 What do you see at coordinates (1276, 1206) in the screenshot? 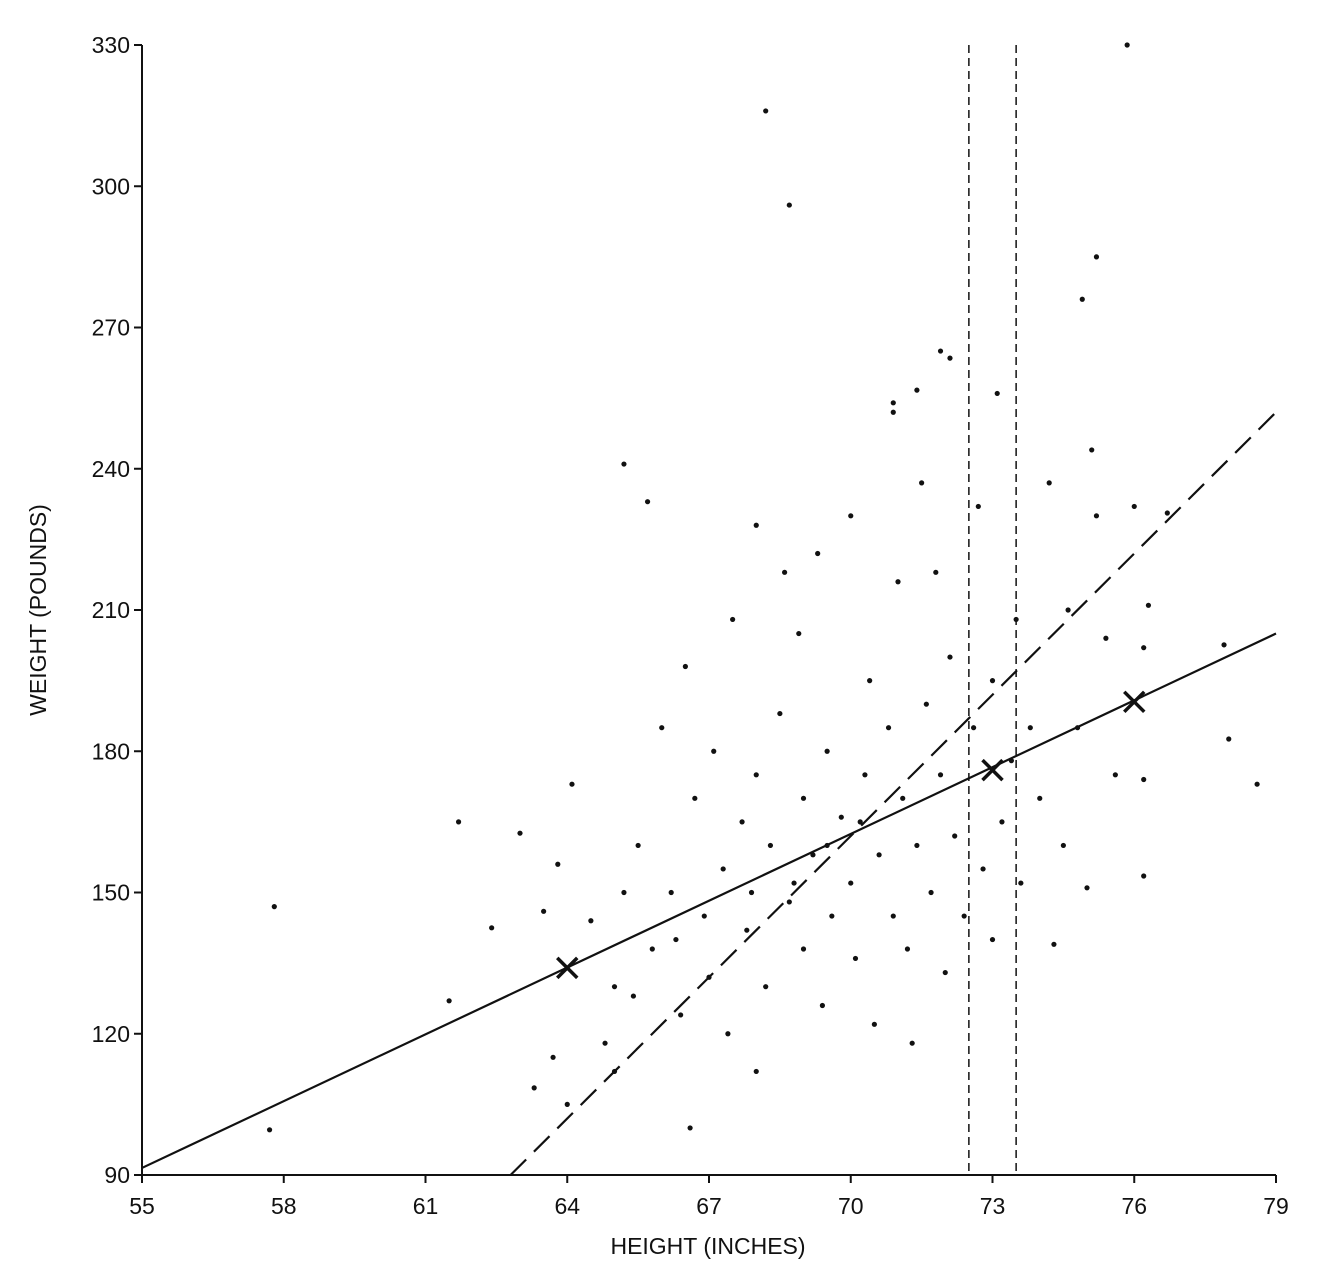
I see `x-tick-label: 79` at bounding box center [1276, 1206].